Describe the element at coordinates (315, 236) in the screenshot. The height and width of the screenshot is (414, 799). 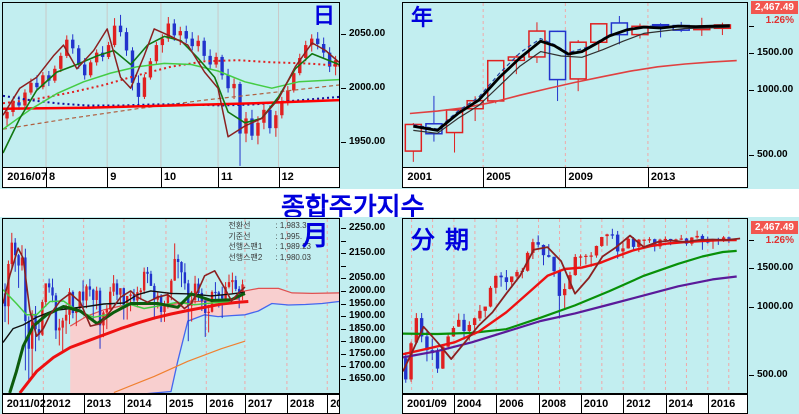
I see `monthly-period-label: 月` at that location.